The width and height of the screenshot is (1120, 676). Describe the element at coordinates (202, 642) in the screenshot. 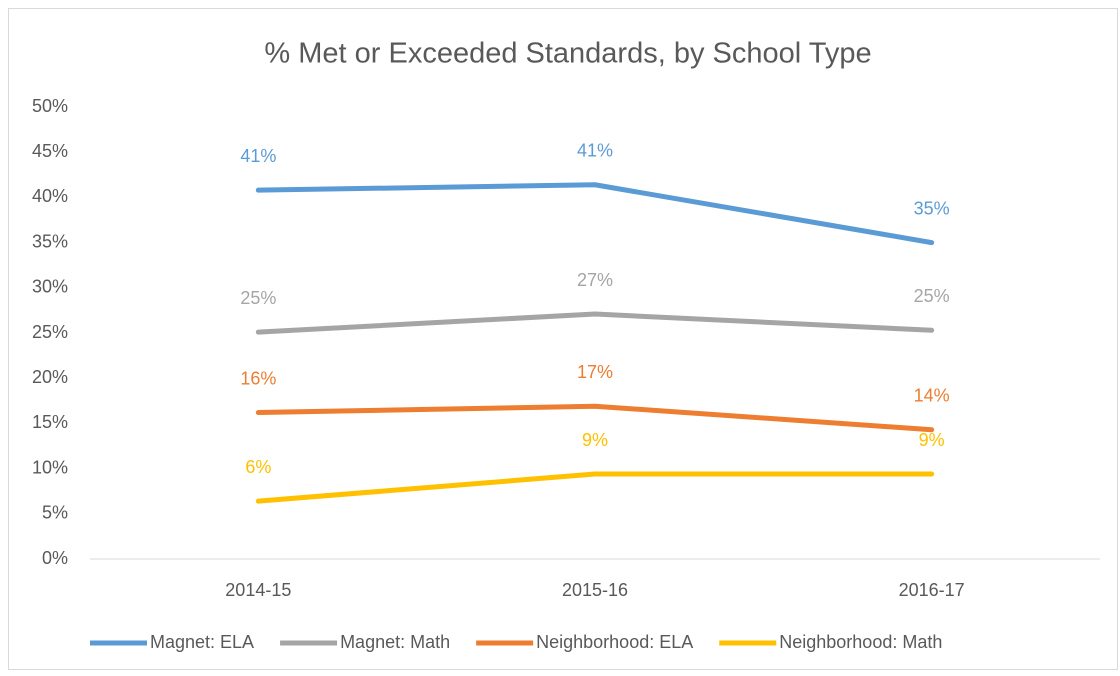

I see `legend-label: Magnet: ELA` at that location.